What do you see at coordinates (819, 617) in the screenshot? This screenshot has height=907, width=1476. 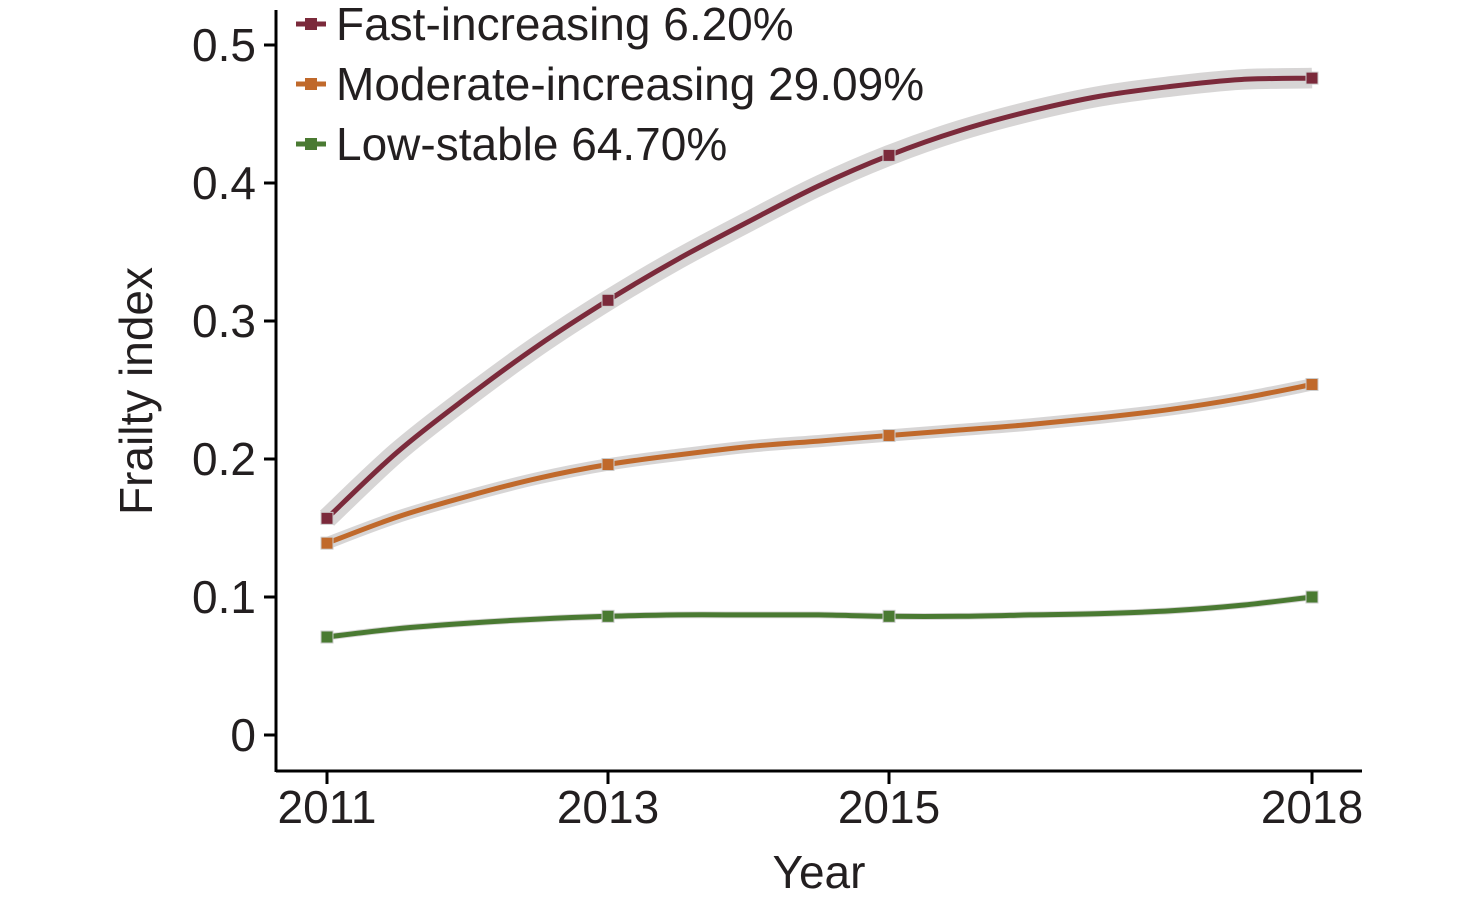 I see `low-stable-line` at bounding box center [819, 617].